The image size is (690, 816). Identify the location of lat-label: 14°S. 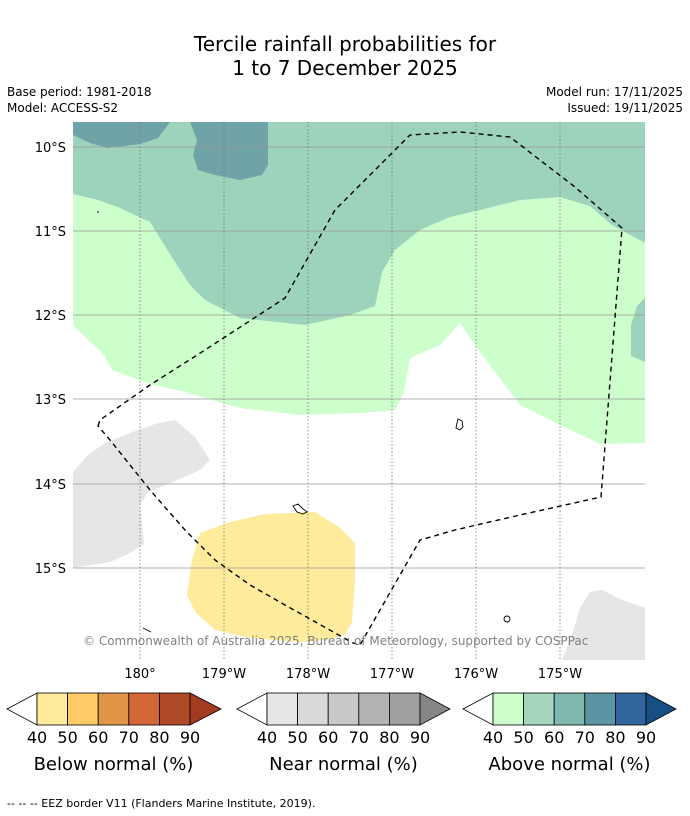
(50, 485).